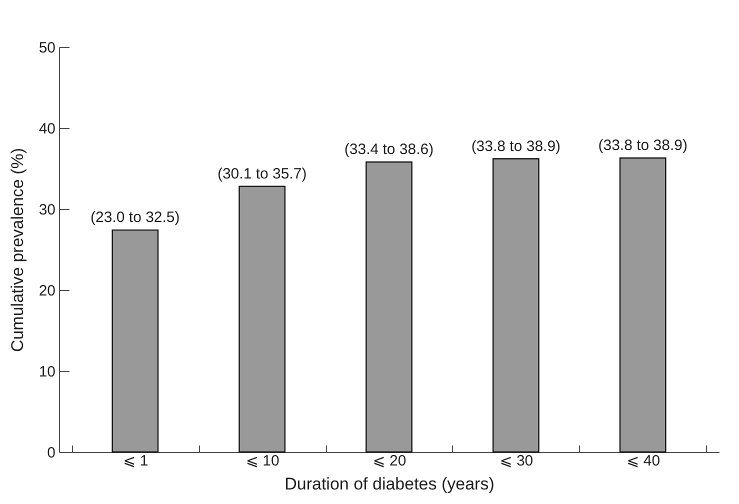 Image resolution: width=739 pixels, height=504 pixels. What do you see at coordinates (47, 48) in the screenshot?
I see `y-tick-label: 50` at bounding box center [47, 48].